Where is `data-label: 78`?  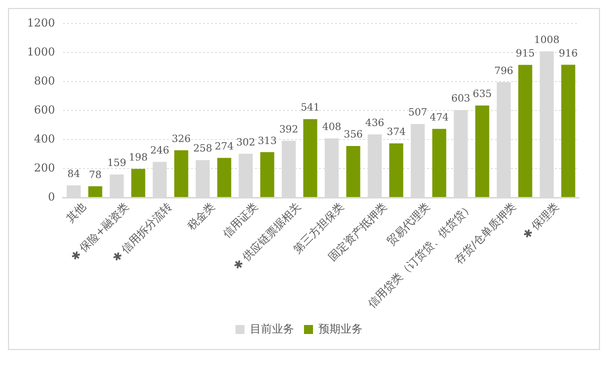 data-label: 78 is located at coordinates (95, 175).